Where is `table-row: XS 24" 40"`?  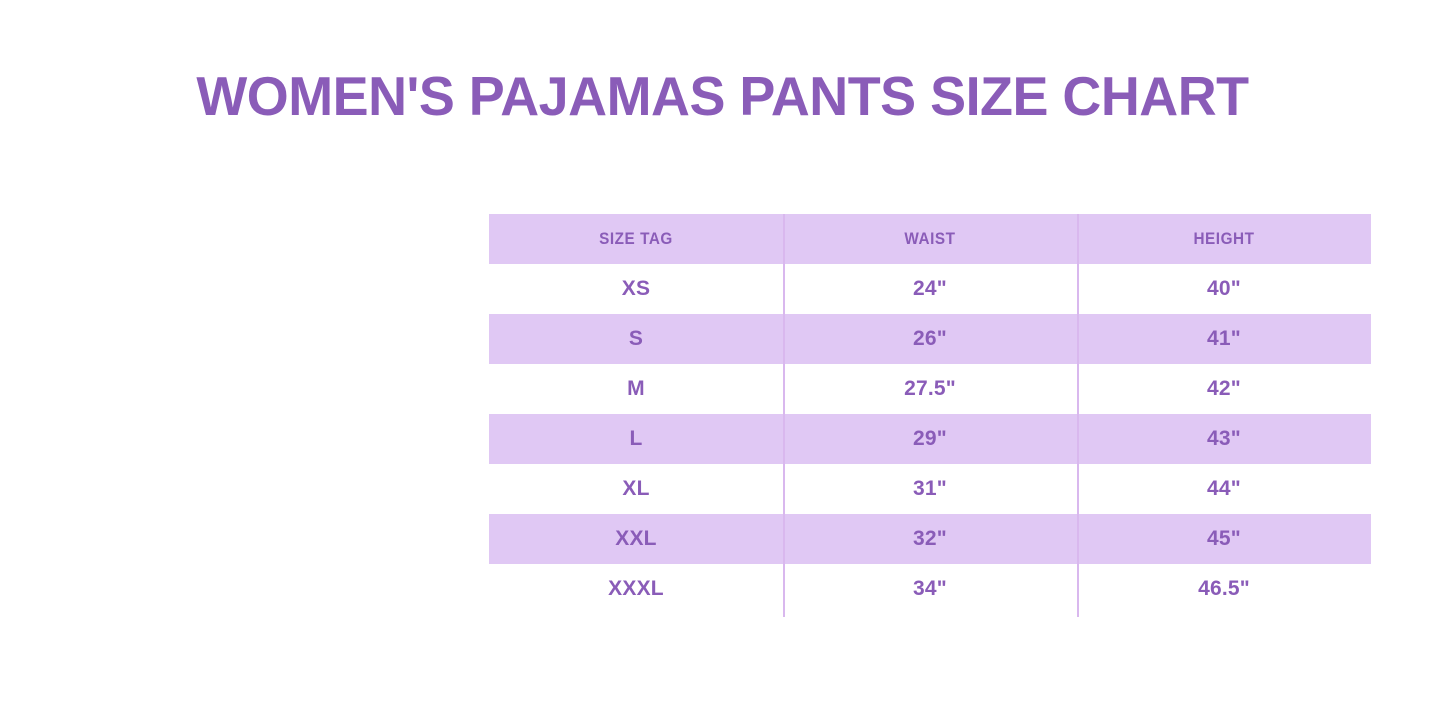 table-row: XS 24" 40" is located at coordinates (930, 289).